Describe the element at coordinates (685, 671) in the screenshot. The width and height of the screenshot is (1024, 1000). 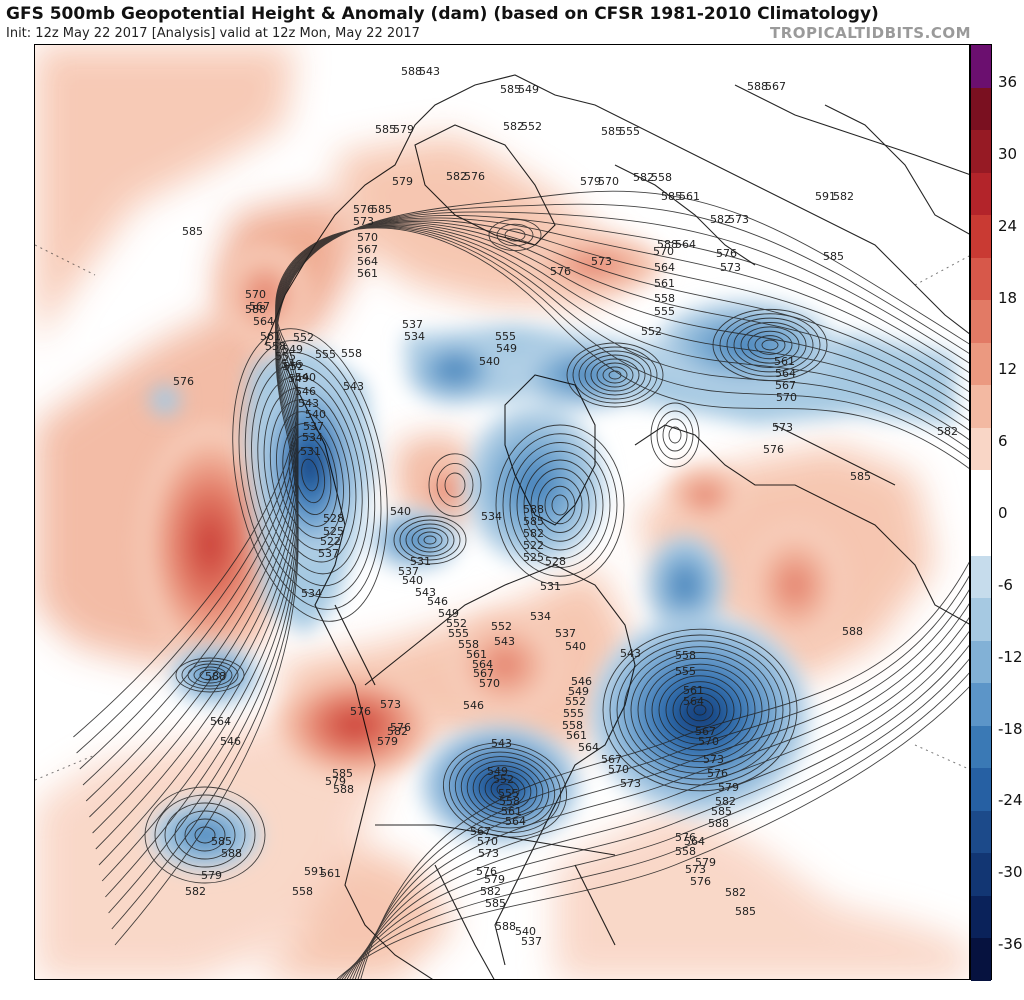
I see `contour-label: 555` at that location.